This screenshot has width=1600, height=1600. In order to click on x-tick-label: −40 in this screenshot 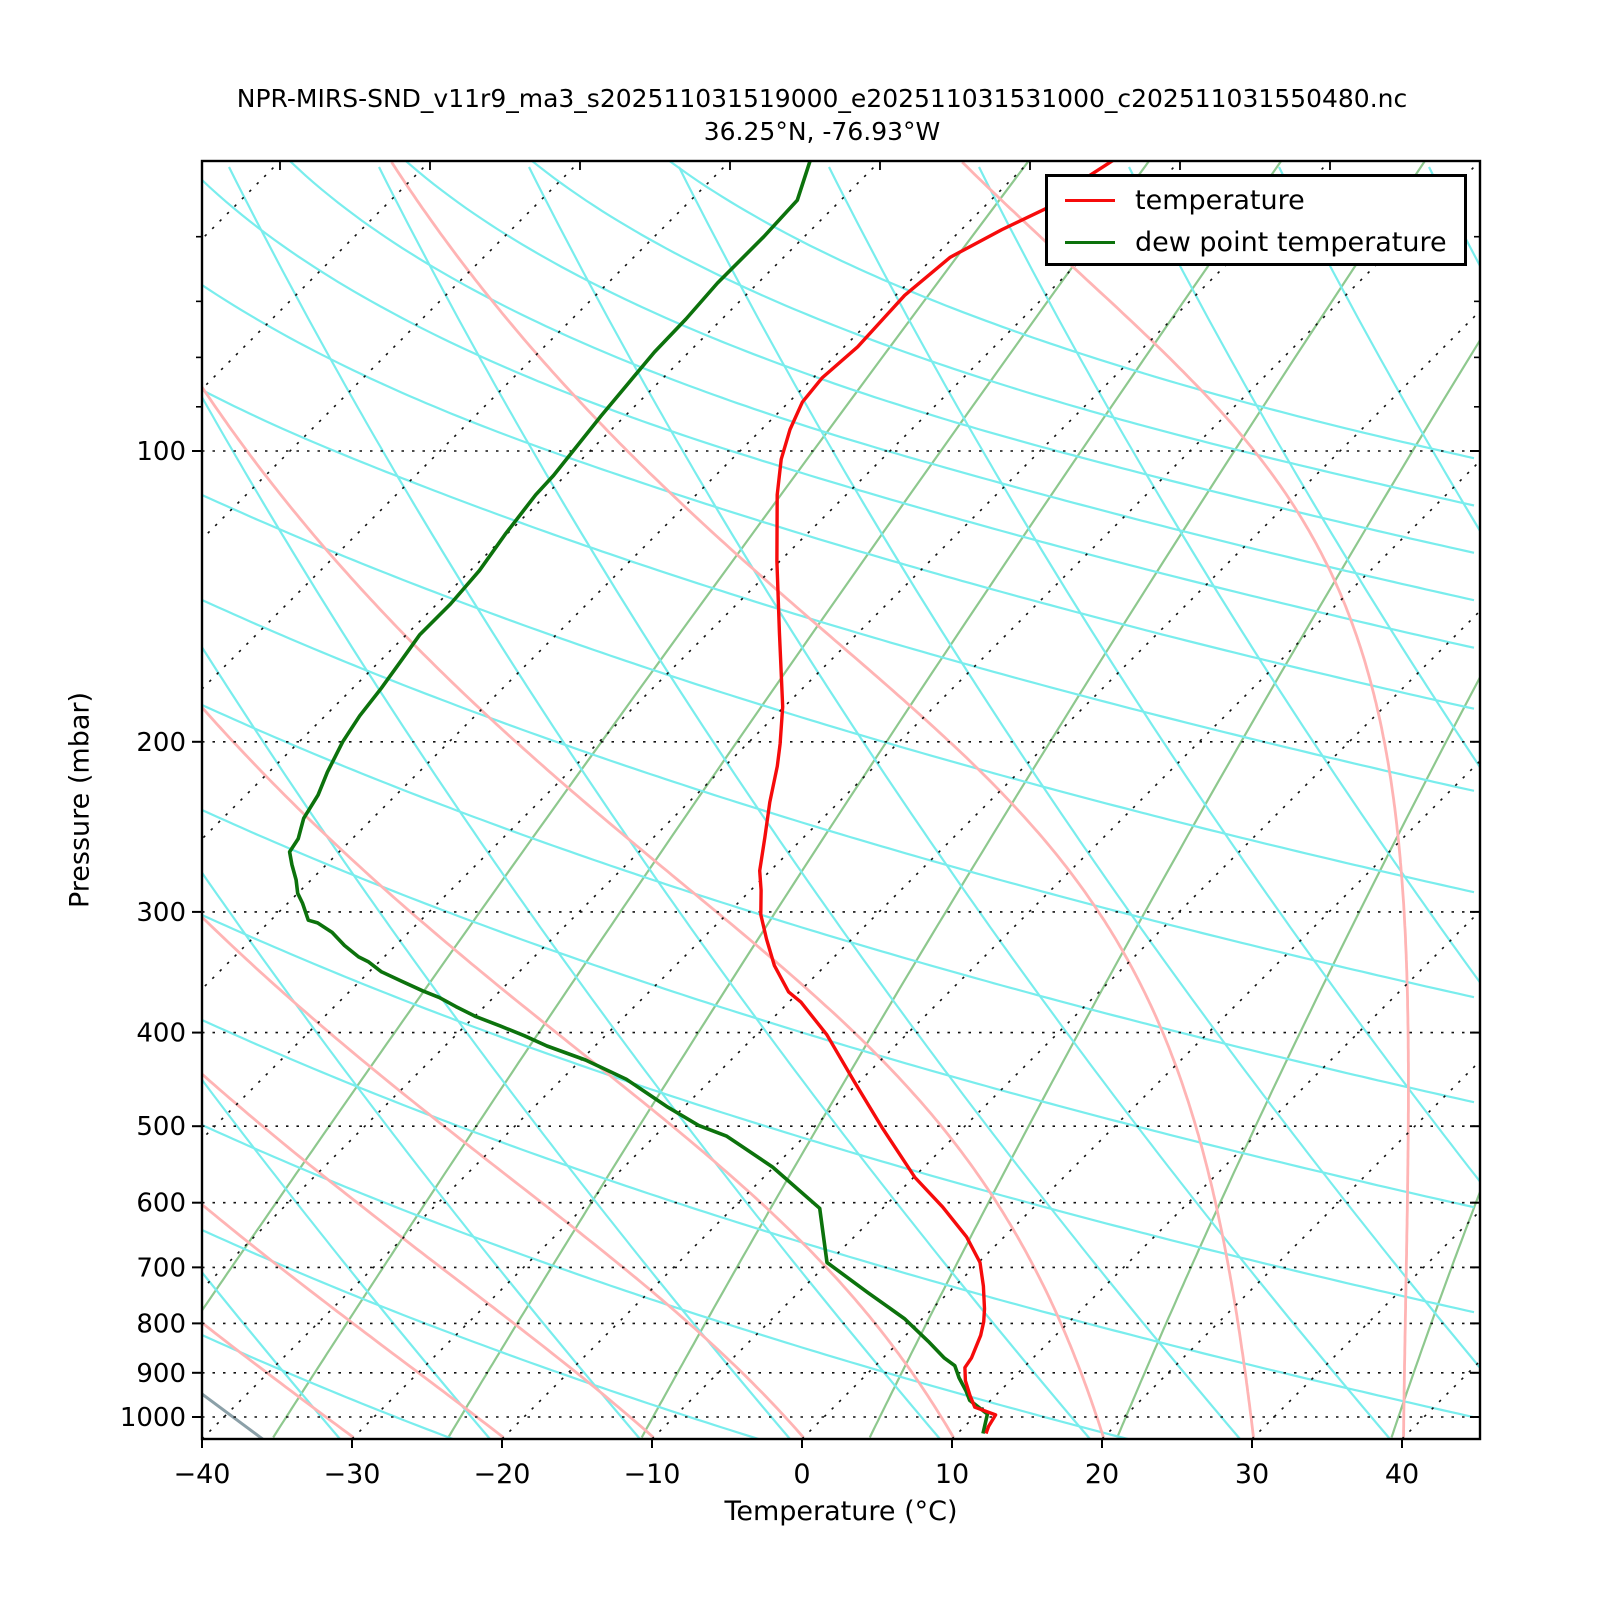, I will do `click(202, 1474)`.